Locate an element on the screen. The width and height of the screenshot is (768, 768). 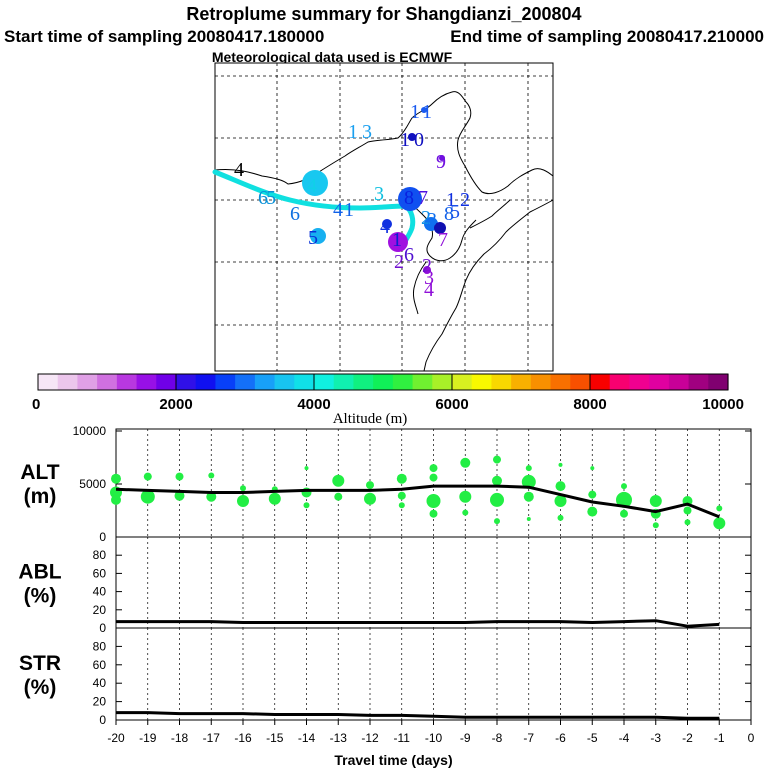
abl-ytick-label: 80 is located at coordinates (100, 555).